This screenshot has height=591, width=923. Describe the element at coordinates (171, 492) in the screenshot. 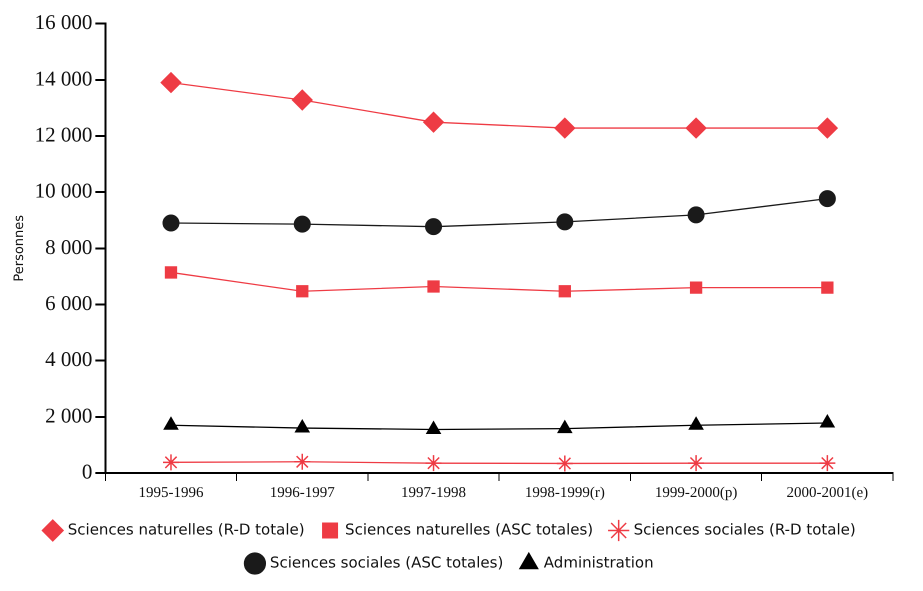

I see `x-tick-label: 1995-1996` at that location.